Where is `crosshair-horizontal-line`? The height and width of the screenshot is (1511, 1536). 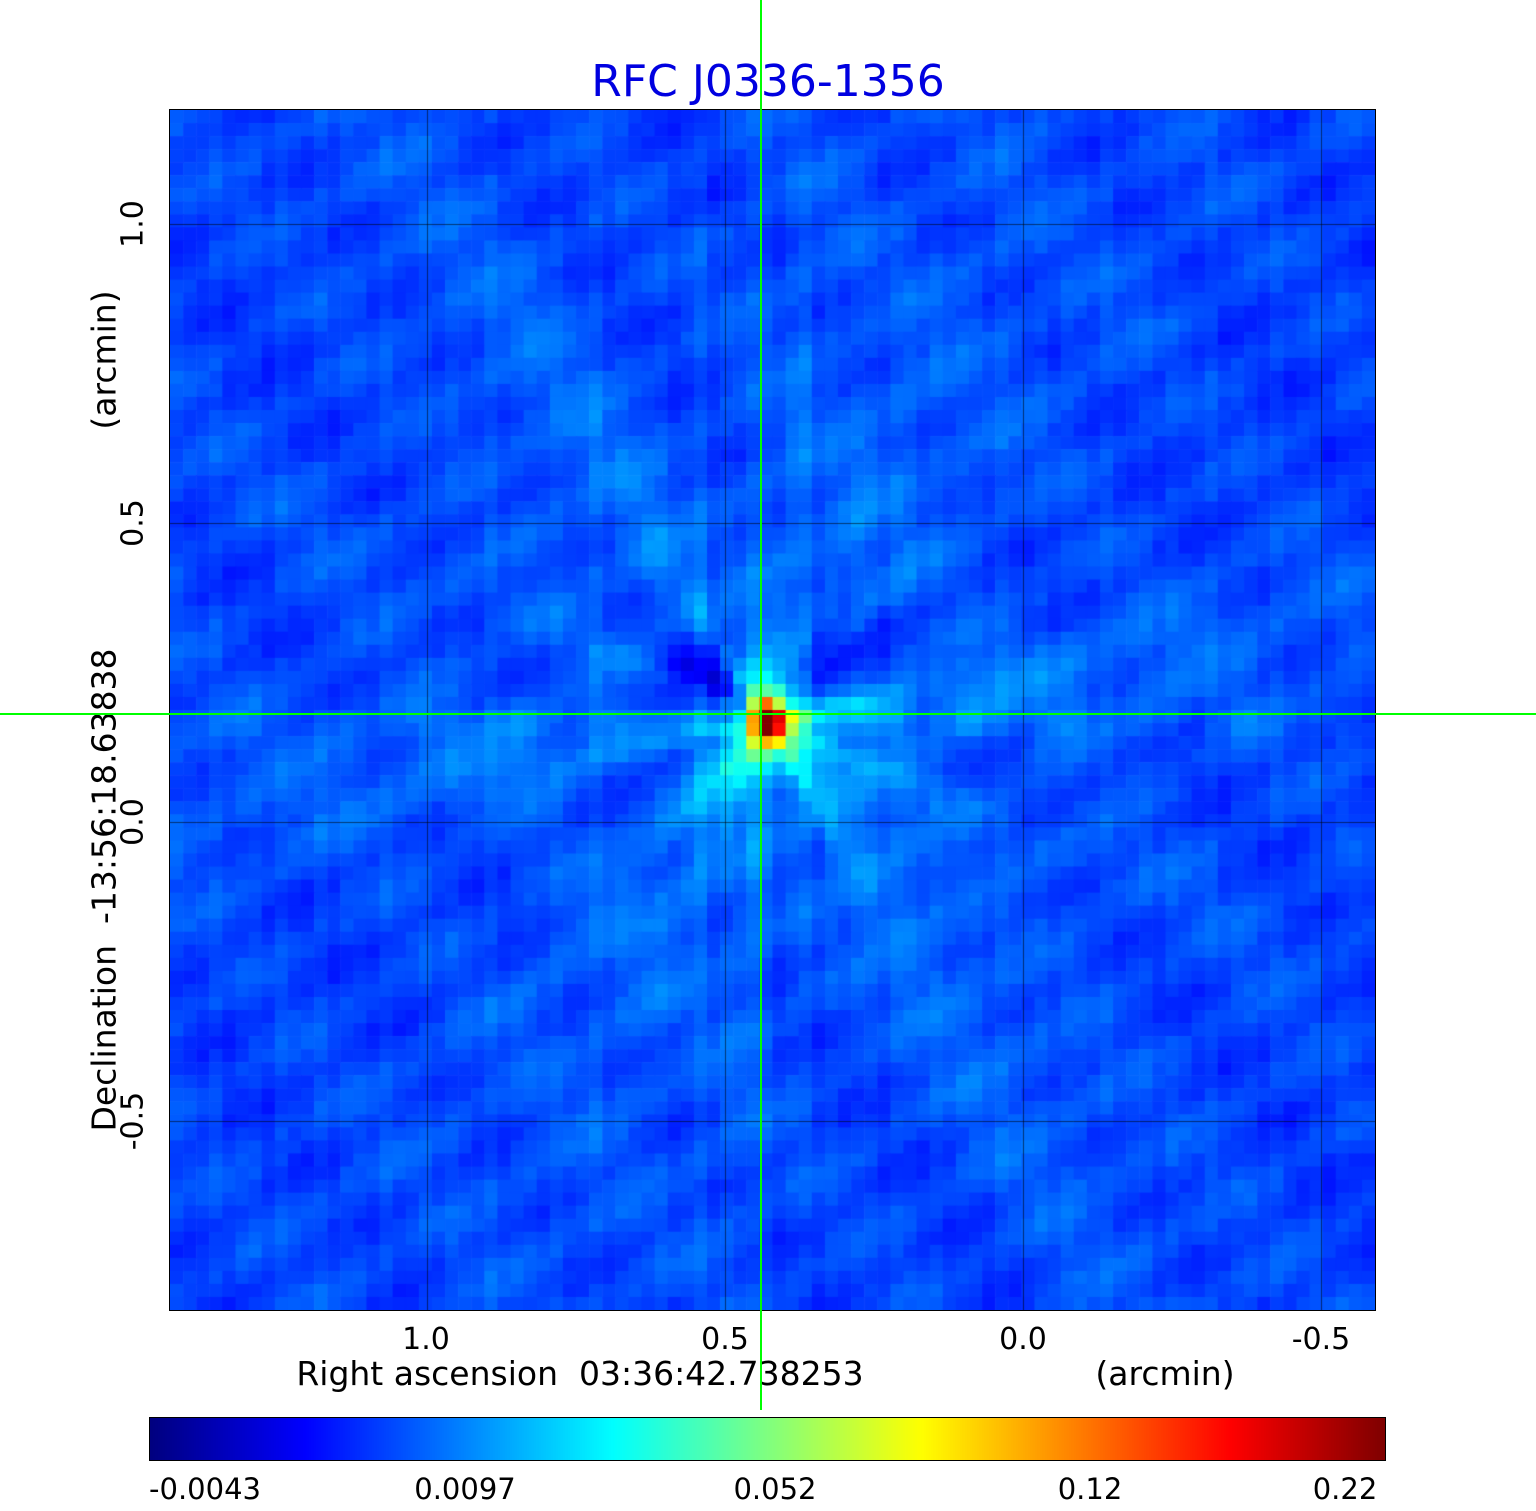
crosshair-horizontal-line is located at coordinates (768, 714).